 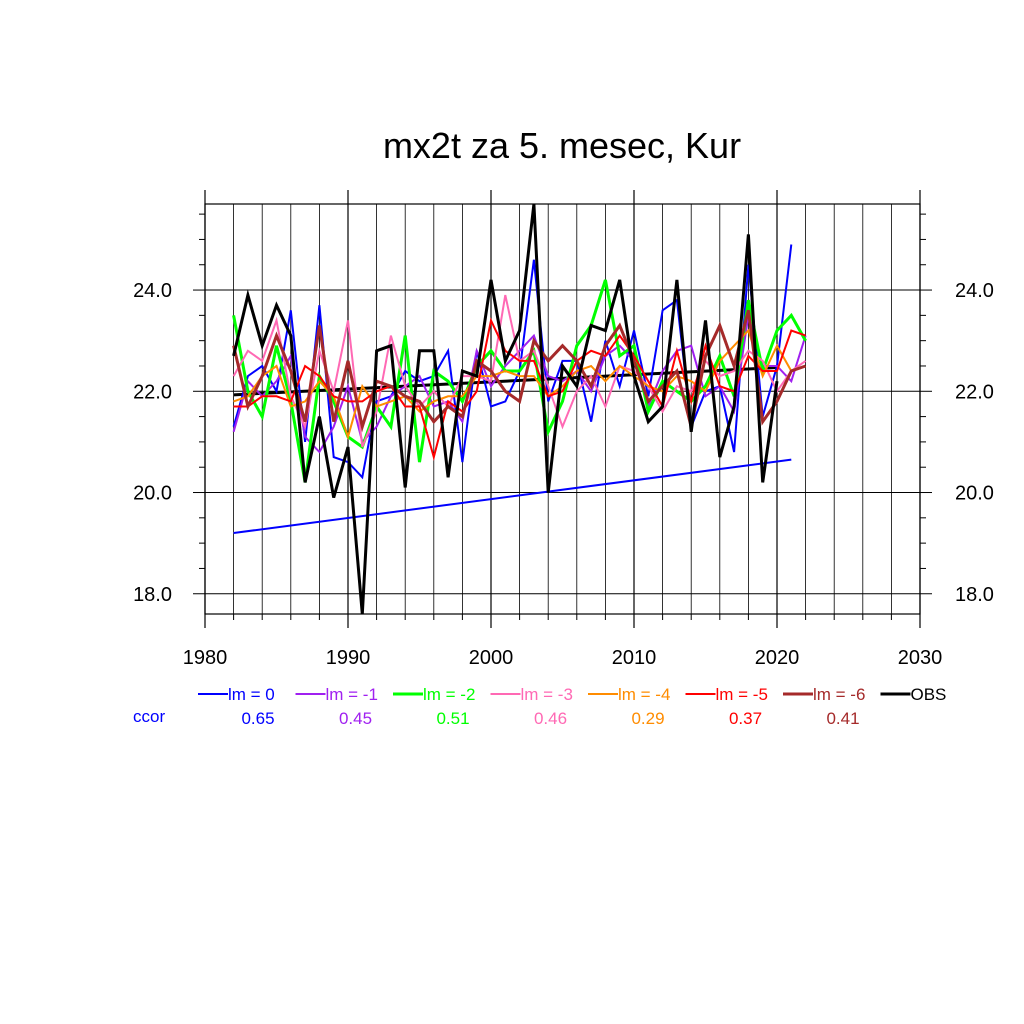 What do you see at coordinates (550, 718) in the screenshot?
I see `legend-ccor-value-3: 0.46` at bounding box center [550, 718].